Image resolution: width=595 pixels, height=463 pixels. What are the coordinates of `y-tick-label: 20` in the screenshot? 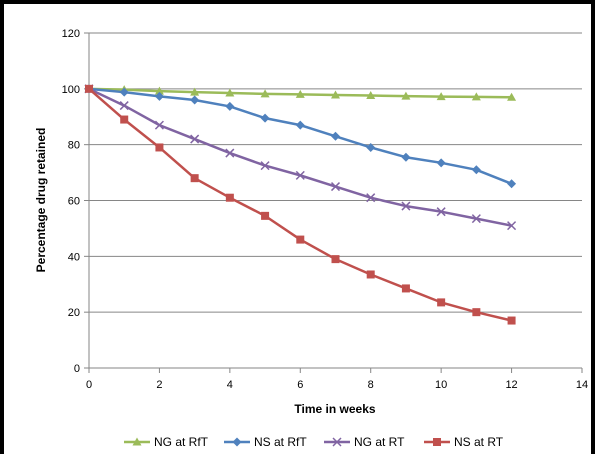 It's located at (74, 313).